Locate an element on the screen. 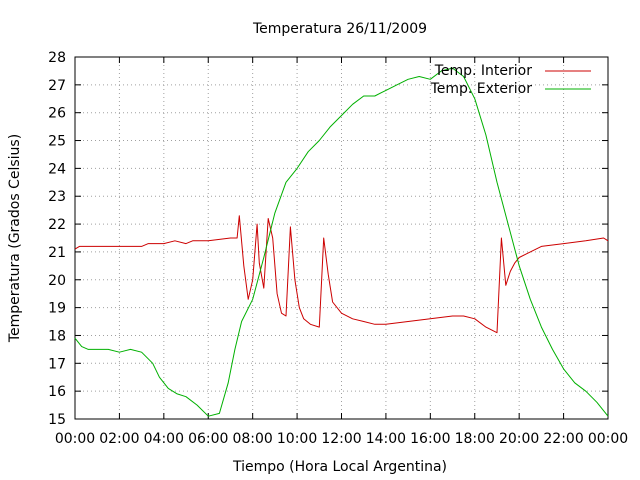  y-tick-label: 21 is located at coordinates (57, 253).